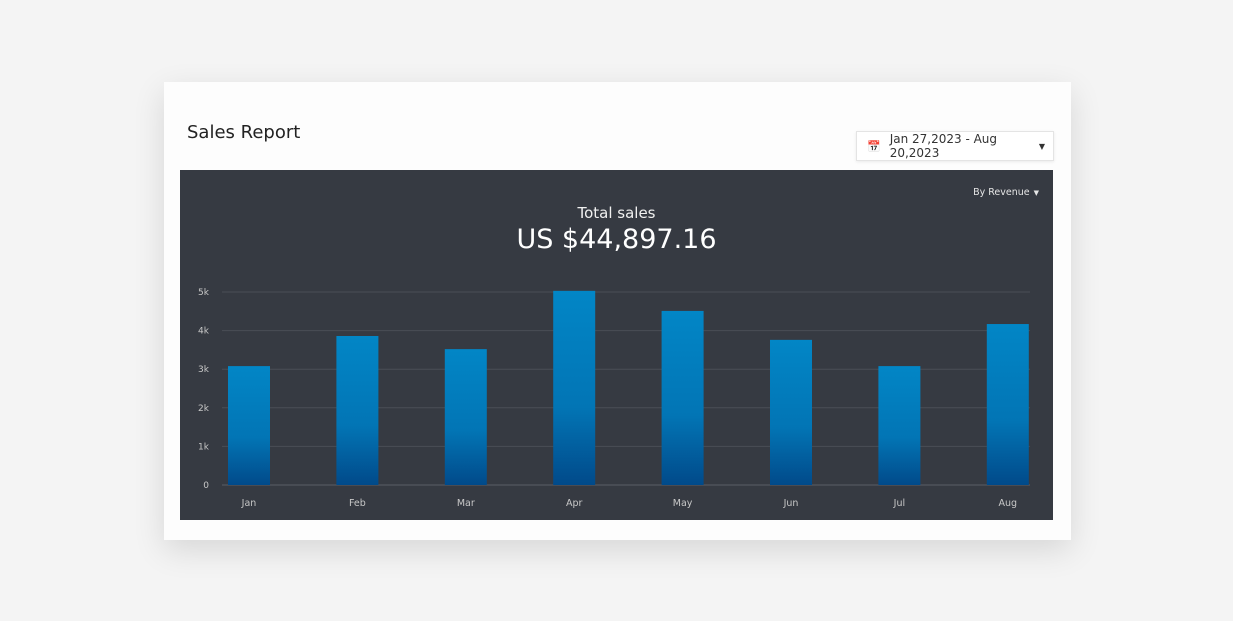 The width and height of the screenshot is (1233, 621). I want to click on total-sales-value: US $44,897.16, so click(616, 239).